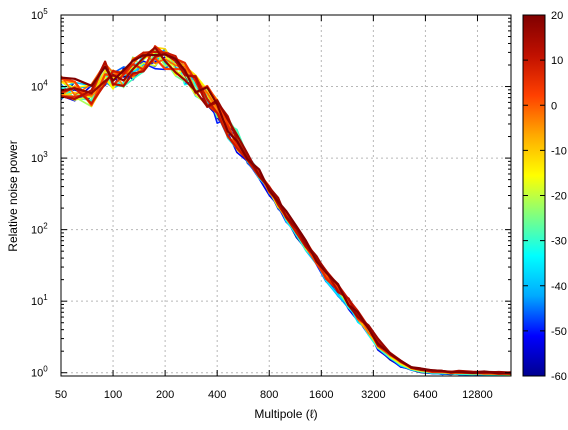  Describe the element at coordinates (477, 395) in the screenshot. I see `x-tick-label: 12800` at that location.